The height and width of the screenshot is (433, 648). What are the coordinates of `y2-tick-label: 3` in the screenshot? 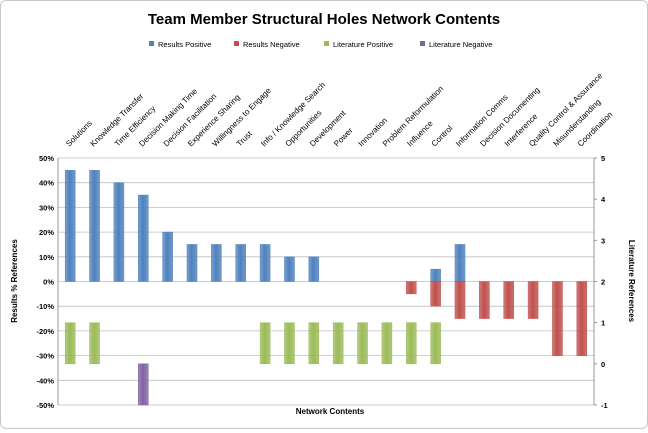 It's located at (603, 240).